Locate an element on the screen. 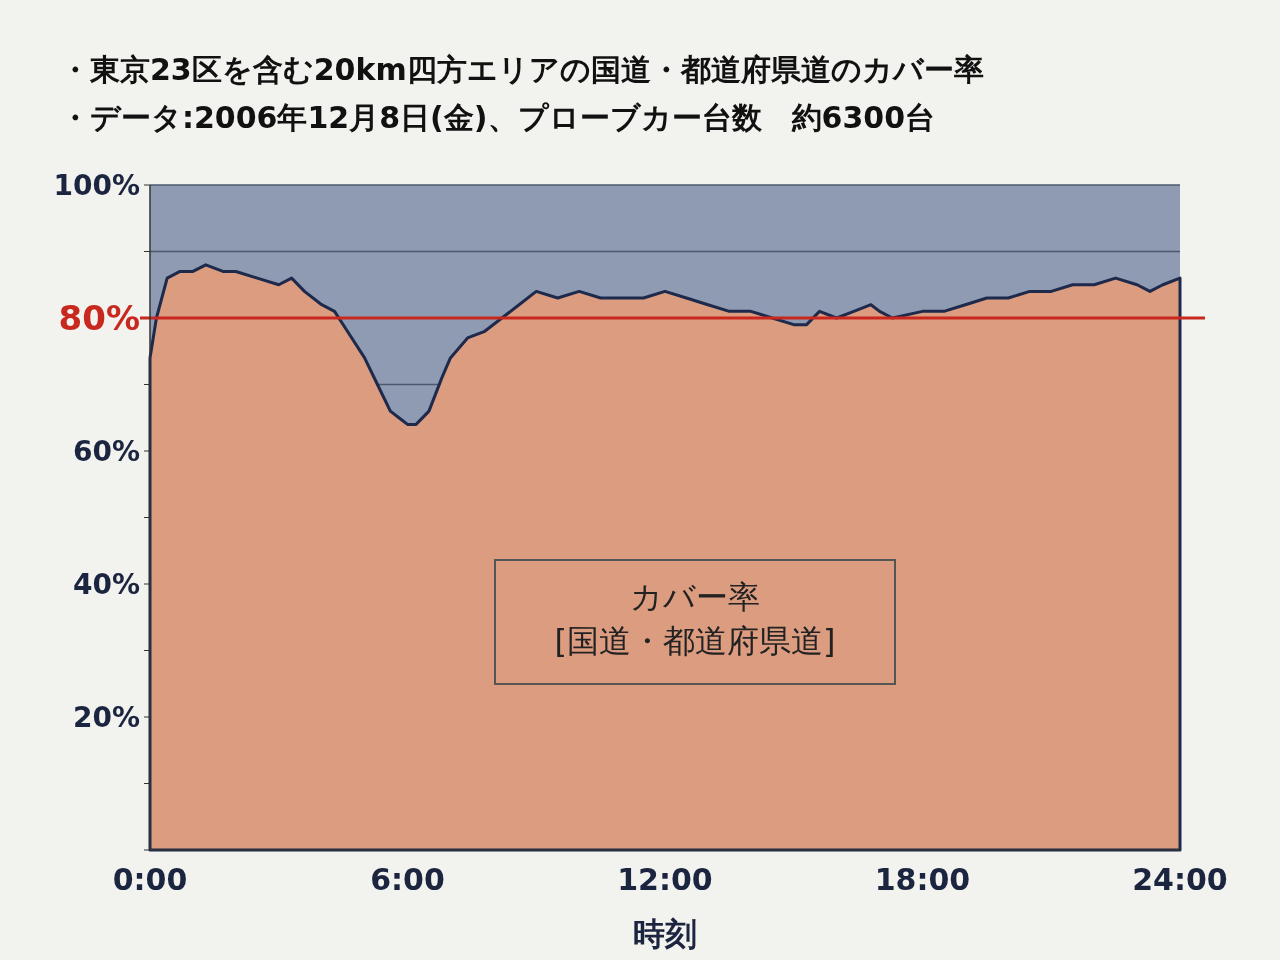 The height and width of the screenshot is (960, 1280). legend: カバー率 [国道・都道府県道] is located at coordinates (695, 622).